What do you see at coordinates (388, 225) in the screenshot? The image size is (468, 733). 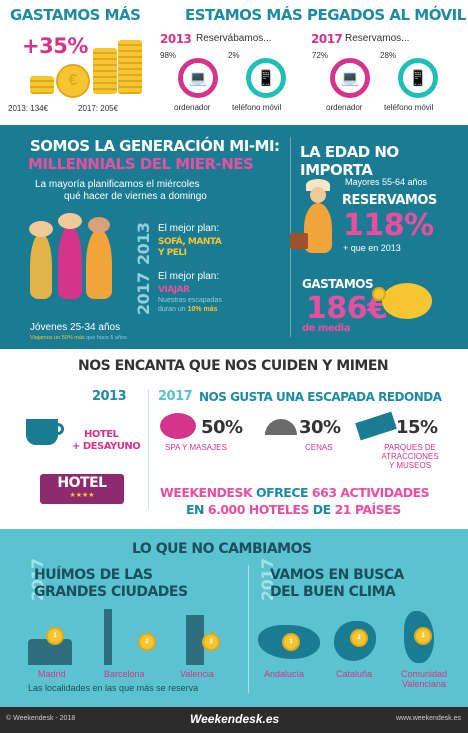 I see `reserve-percent: 118%` at bounding box center [388, 225].